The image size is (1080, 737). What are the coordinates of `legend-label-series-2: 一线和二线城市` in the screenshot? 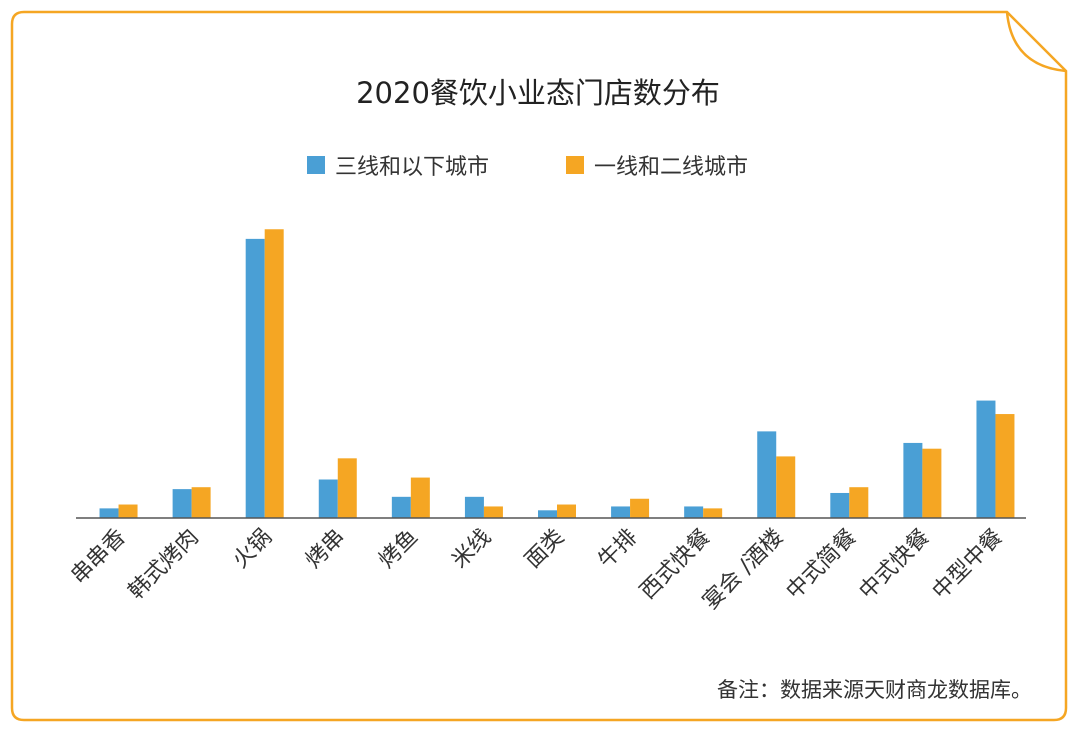 It's located at (671, 167).